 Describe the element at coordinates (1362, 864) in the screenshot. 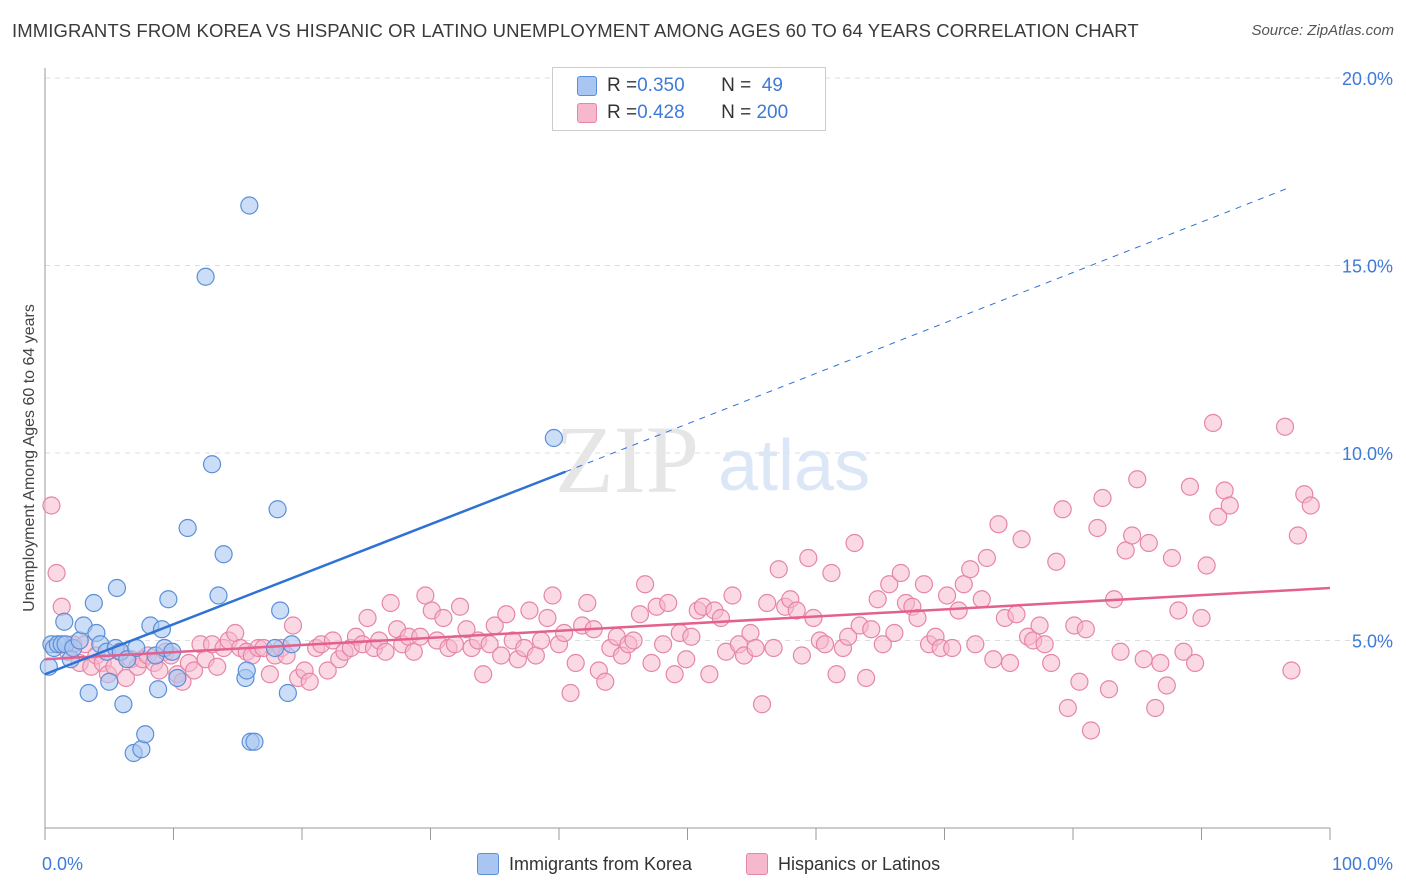

I see `x-tick-label-max: 100.0%` at that location.